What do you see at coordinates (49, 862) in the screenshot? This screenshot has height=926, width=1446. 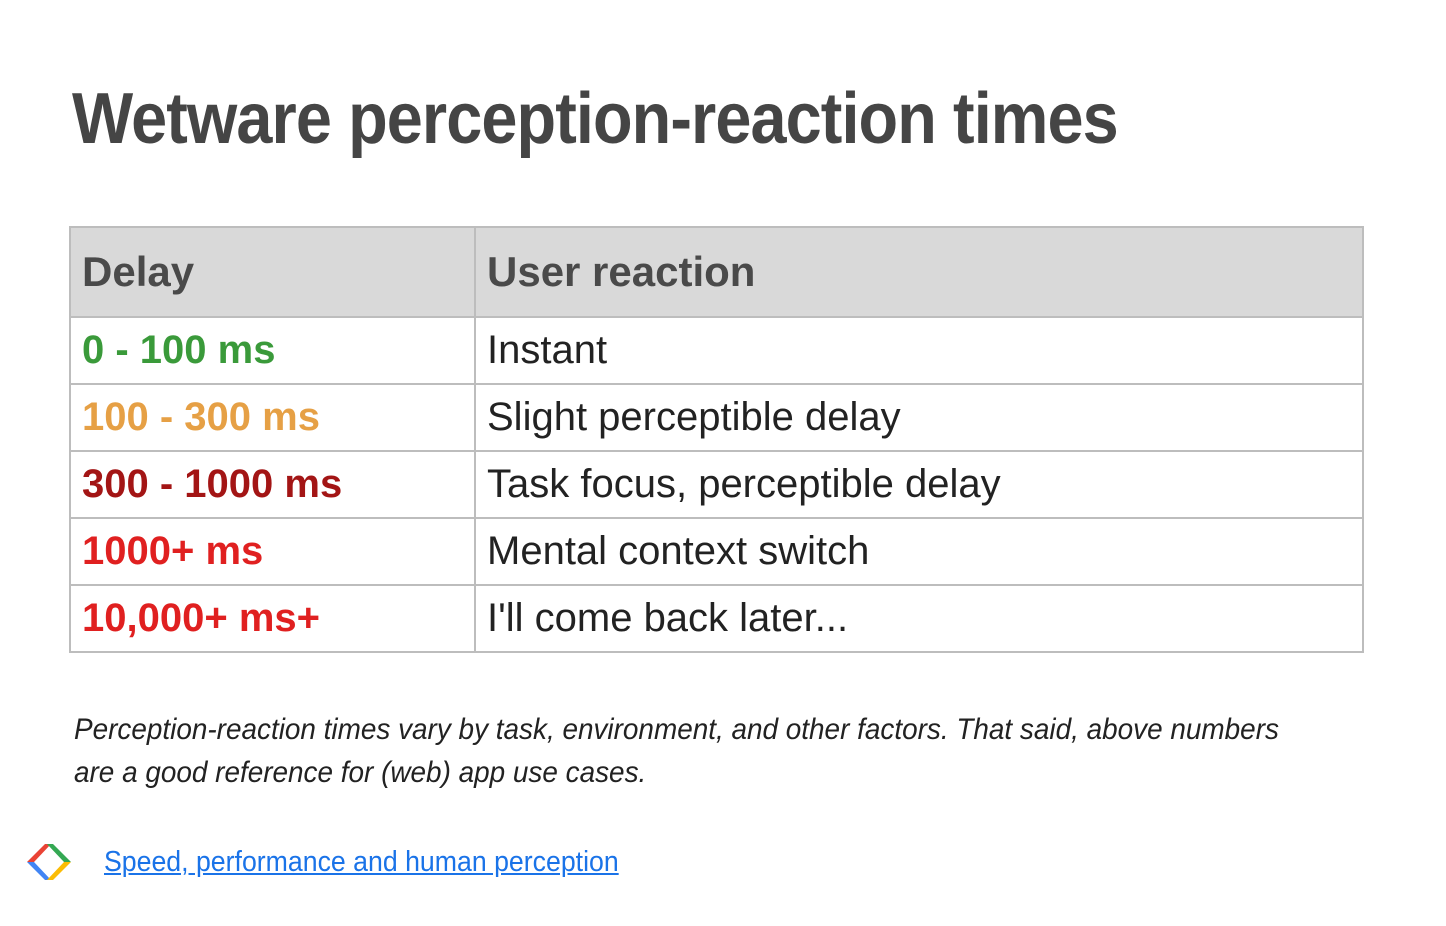 I see `google-developers-logo-icon` at bounding box center [49, 862].